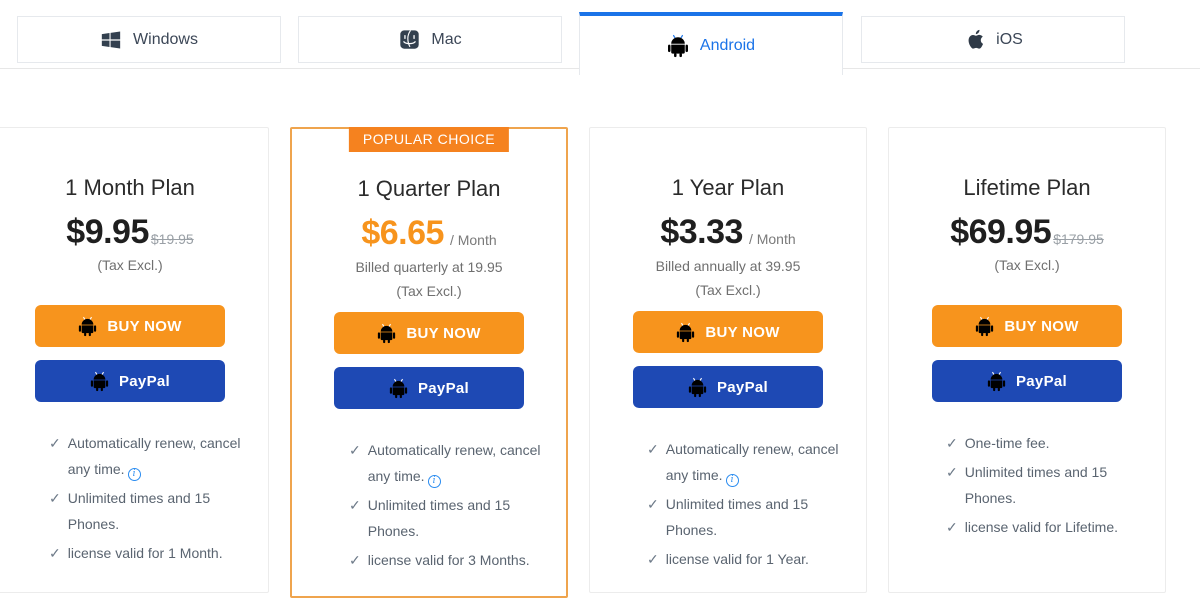 This screenshot has width=1200, height=615. I want to click on windows-icon, so click(111, 40).